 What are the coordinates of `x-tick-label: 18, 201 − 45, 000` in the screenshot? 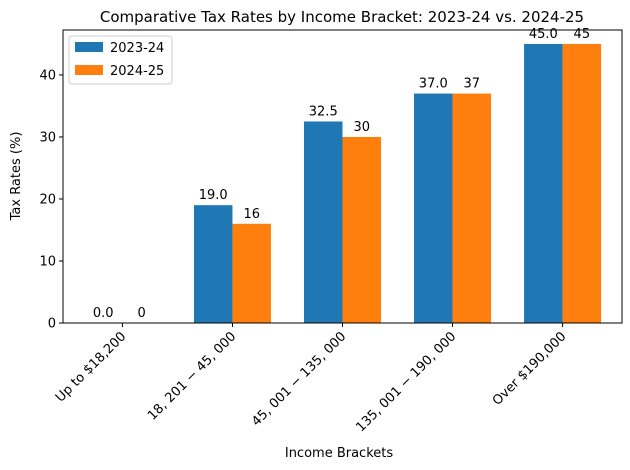 It's located at (192, 376).